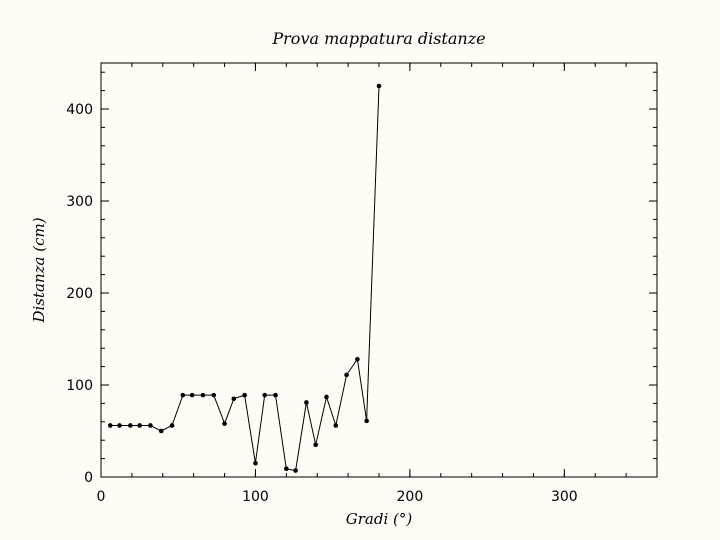  Describe the element at coordinates (79, 294) in the screenshot. I see `y-tick-label: 200` at that location.